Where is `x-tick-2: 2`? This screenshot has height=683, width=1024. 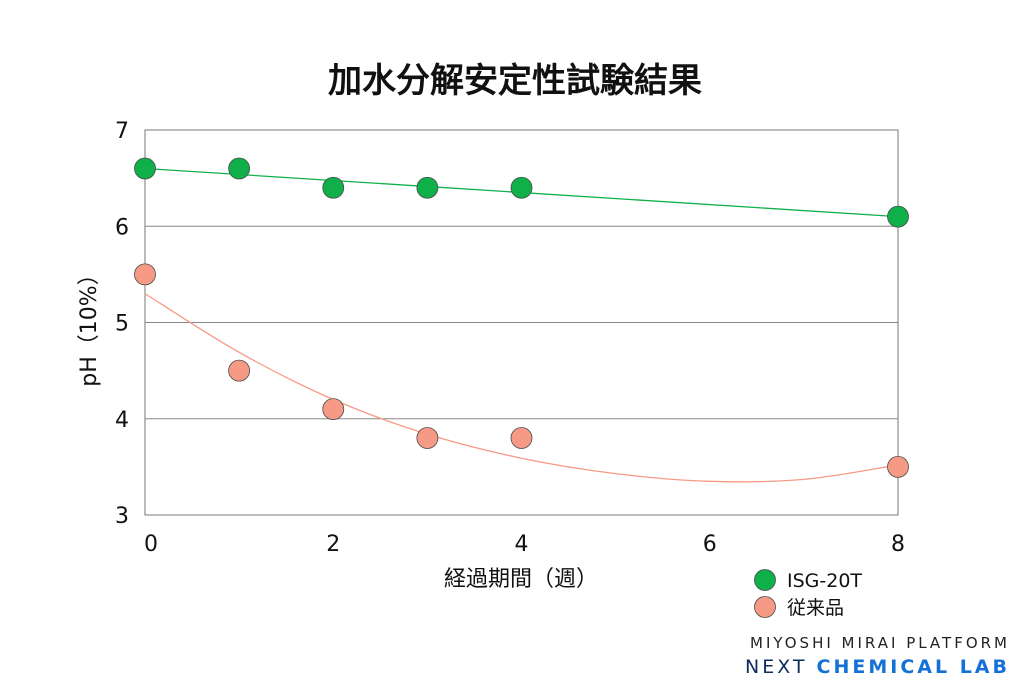 x-tick-2: 2 is located at coordinates (333, 544).